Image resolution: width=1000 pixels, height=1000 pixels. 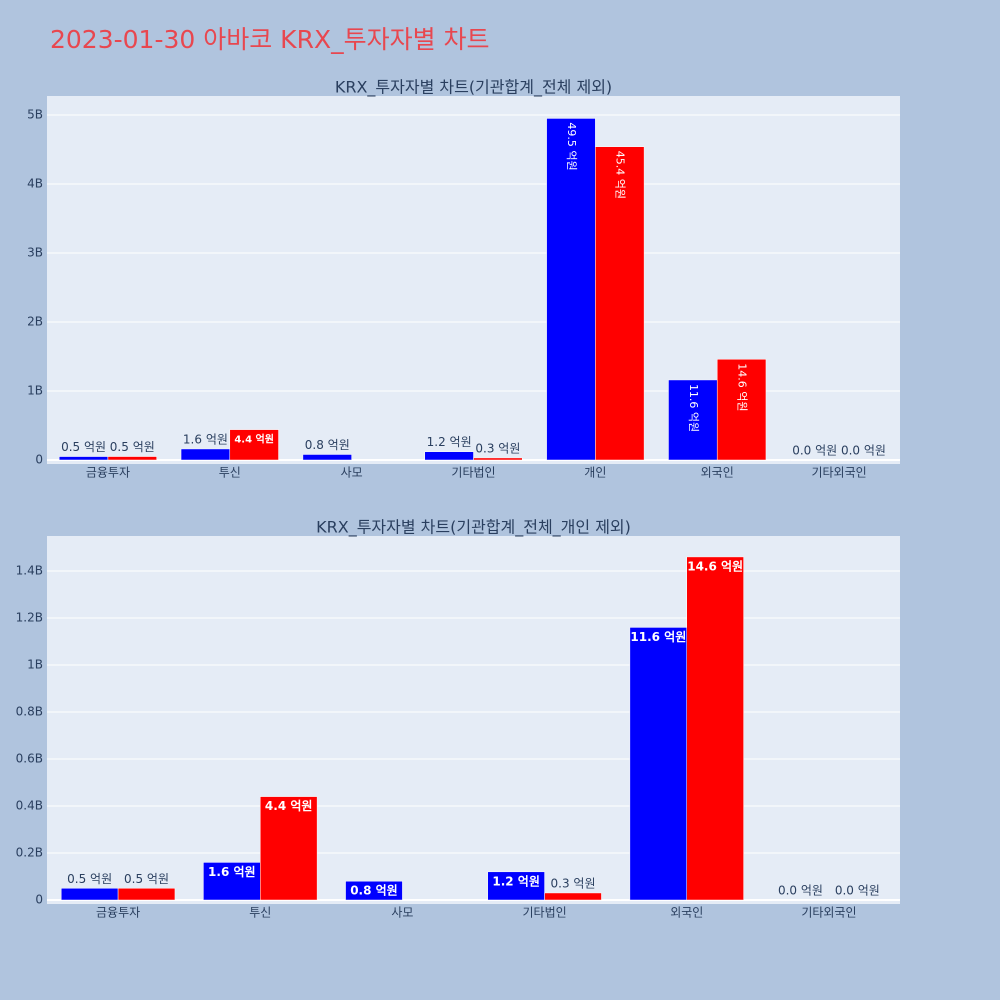 I want to click on page-title: 2023-01-30 아바코 KRX_투자자별 차트, so click(x=270, y=39).